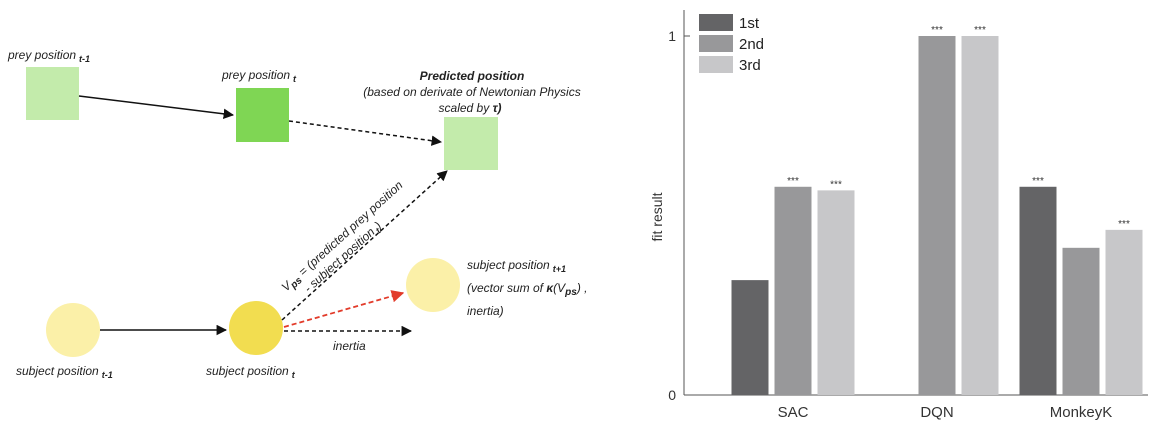 The height and width of the screenshot is (422, 1153). I want to click on subject-curr-label: subject position t, so click(251, 372).